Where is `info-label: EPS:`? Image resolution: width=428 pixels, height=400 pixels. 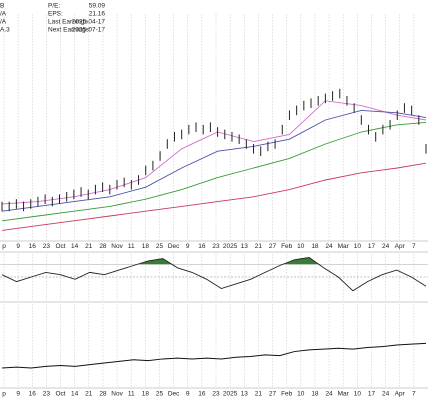 info-label: EPS: is located at coordinates (55, 14).